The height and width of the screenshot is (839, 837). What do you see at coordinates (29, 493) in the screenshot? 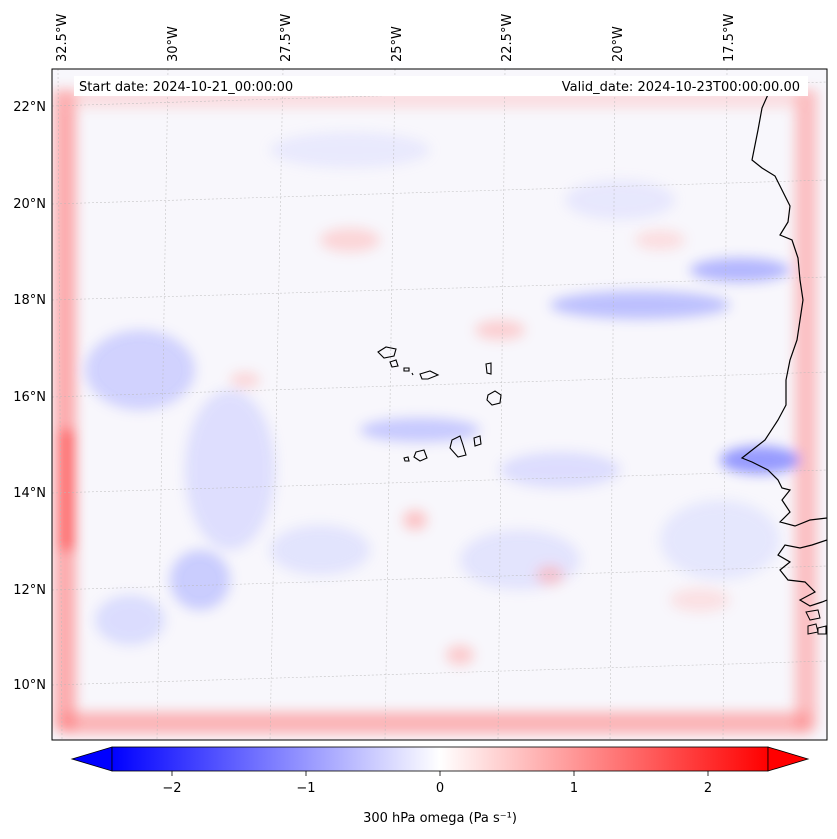
I see `lat-label-5: 14°N` at bounding box center [29, 493].